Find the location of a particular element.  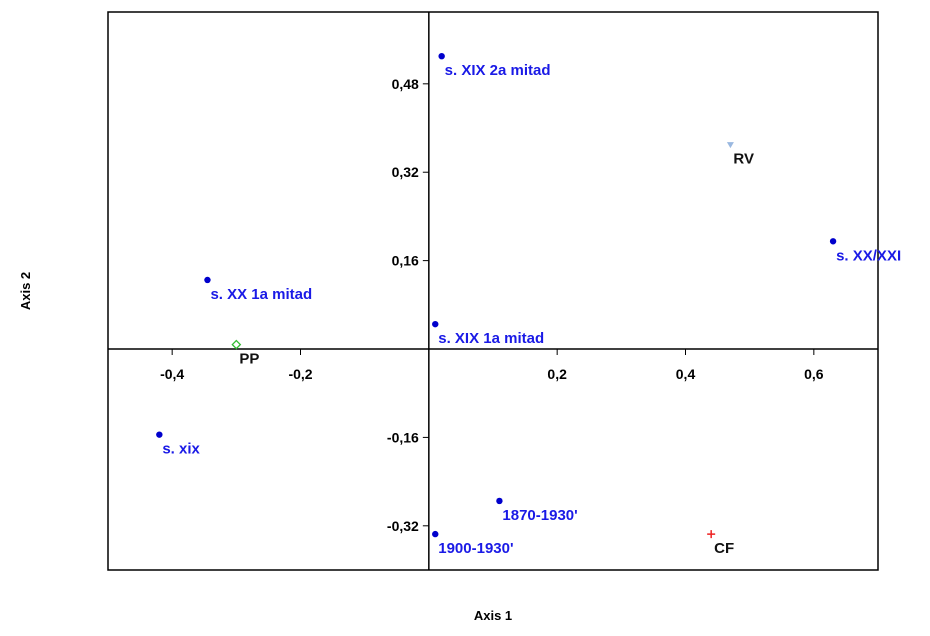

x-axis-title: Axis 1 is located at coordinates (493, 615).